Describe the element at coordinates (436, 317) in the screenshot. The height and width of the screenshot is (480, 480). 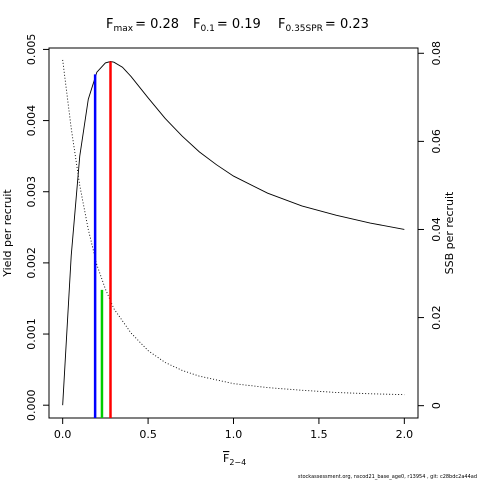
I see `y-right-tick-label: 0.02` at that location.